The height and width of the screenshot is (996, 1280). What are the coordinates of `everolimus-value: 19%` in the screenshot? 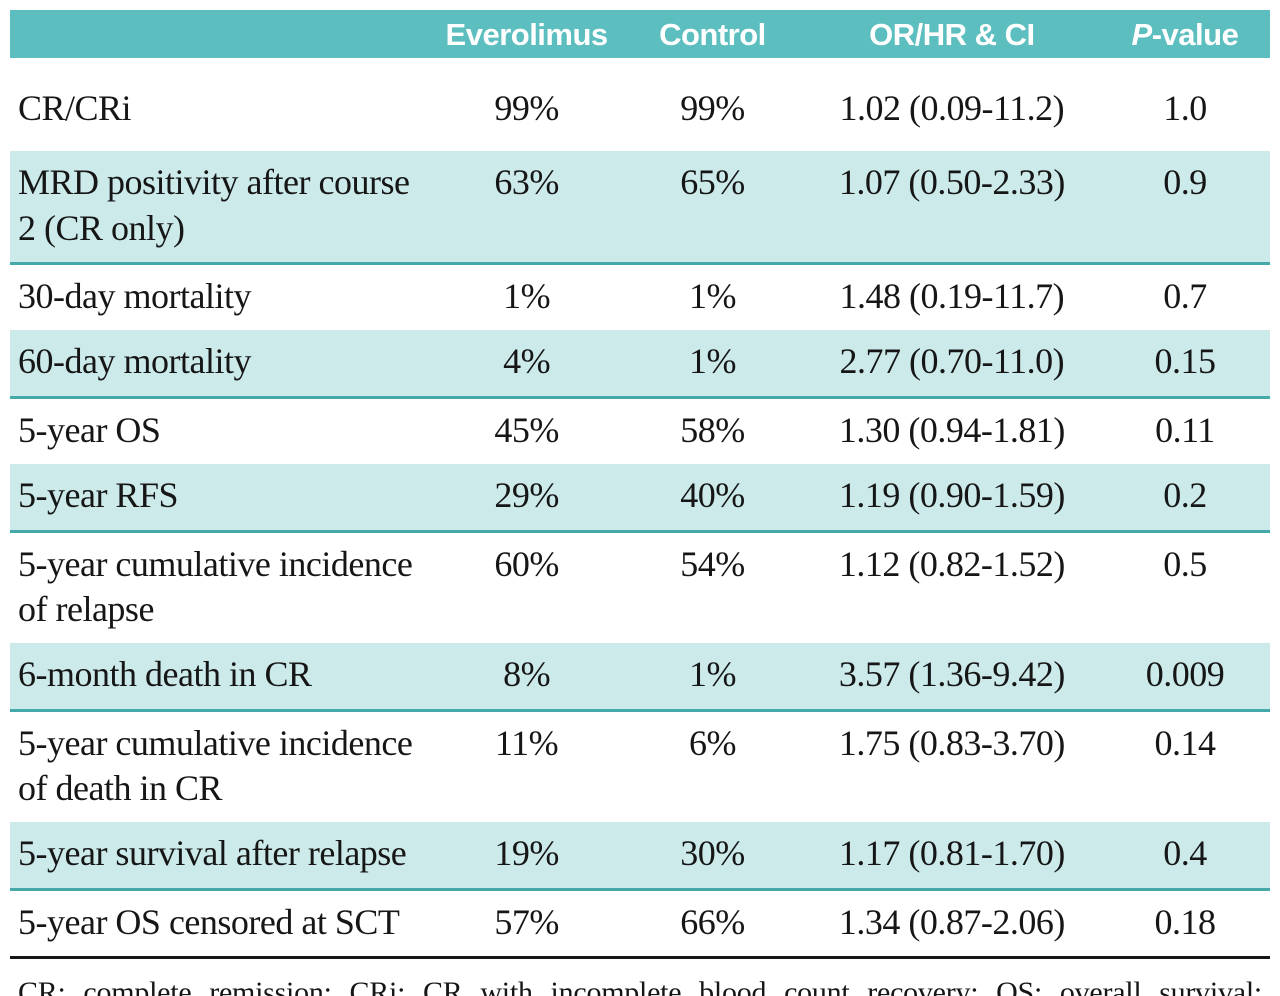 It's located at (527, 856).